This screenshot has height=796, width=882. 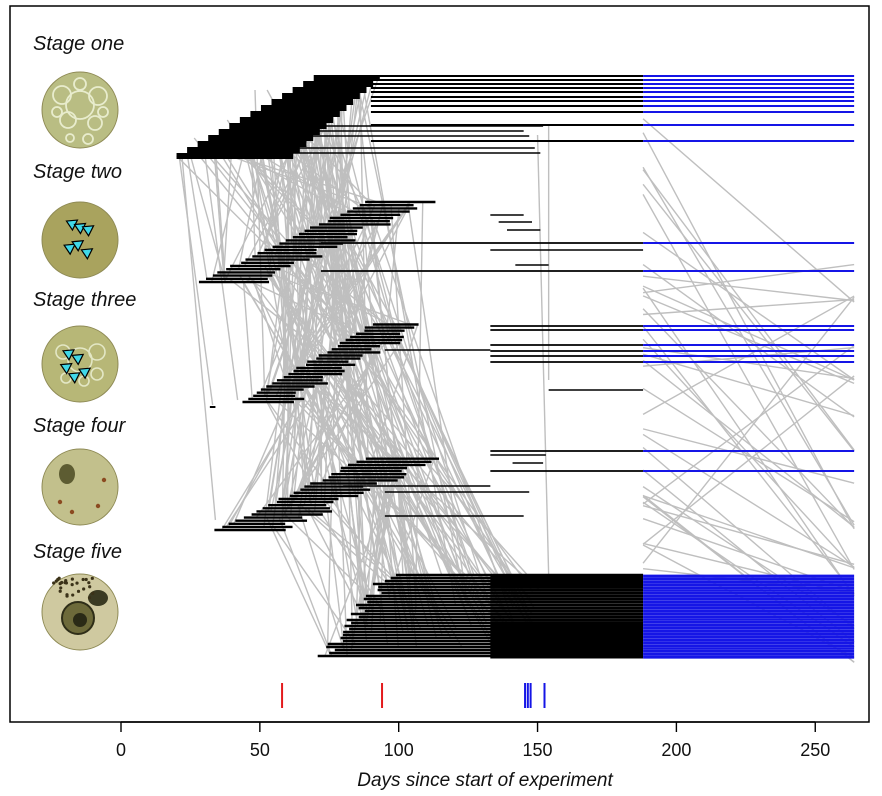 What do you see at coordinates (260, 750) in the screenshot?
I see `x-tick-label: 50` at bounding box center [260, 750].